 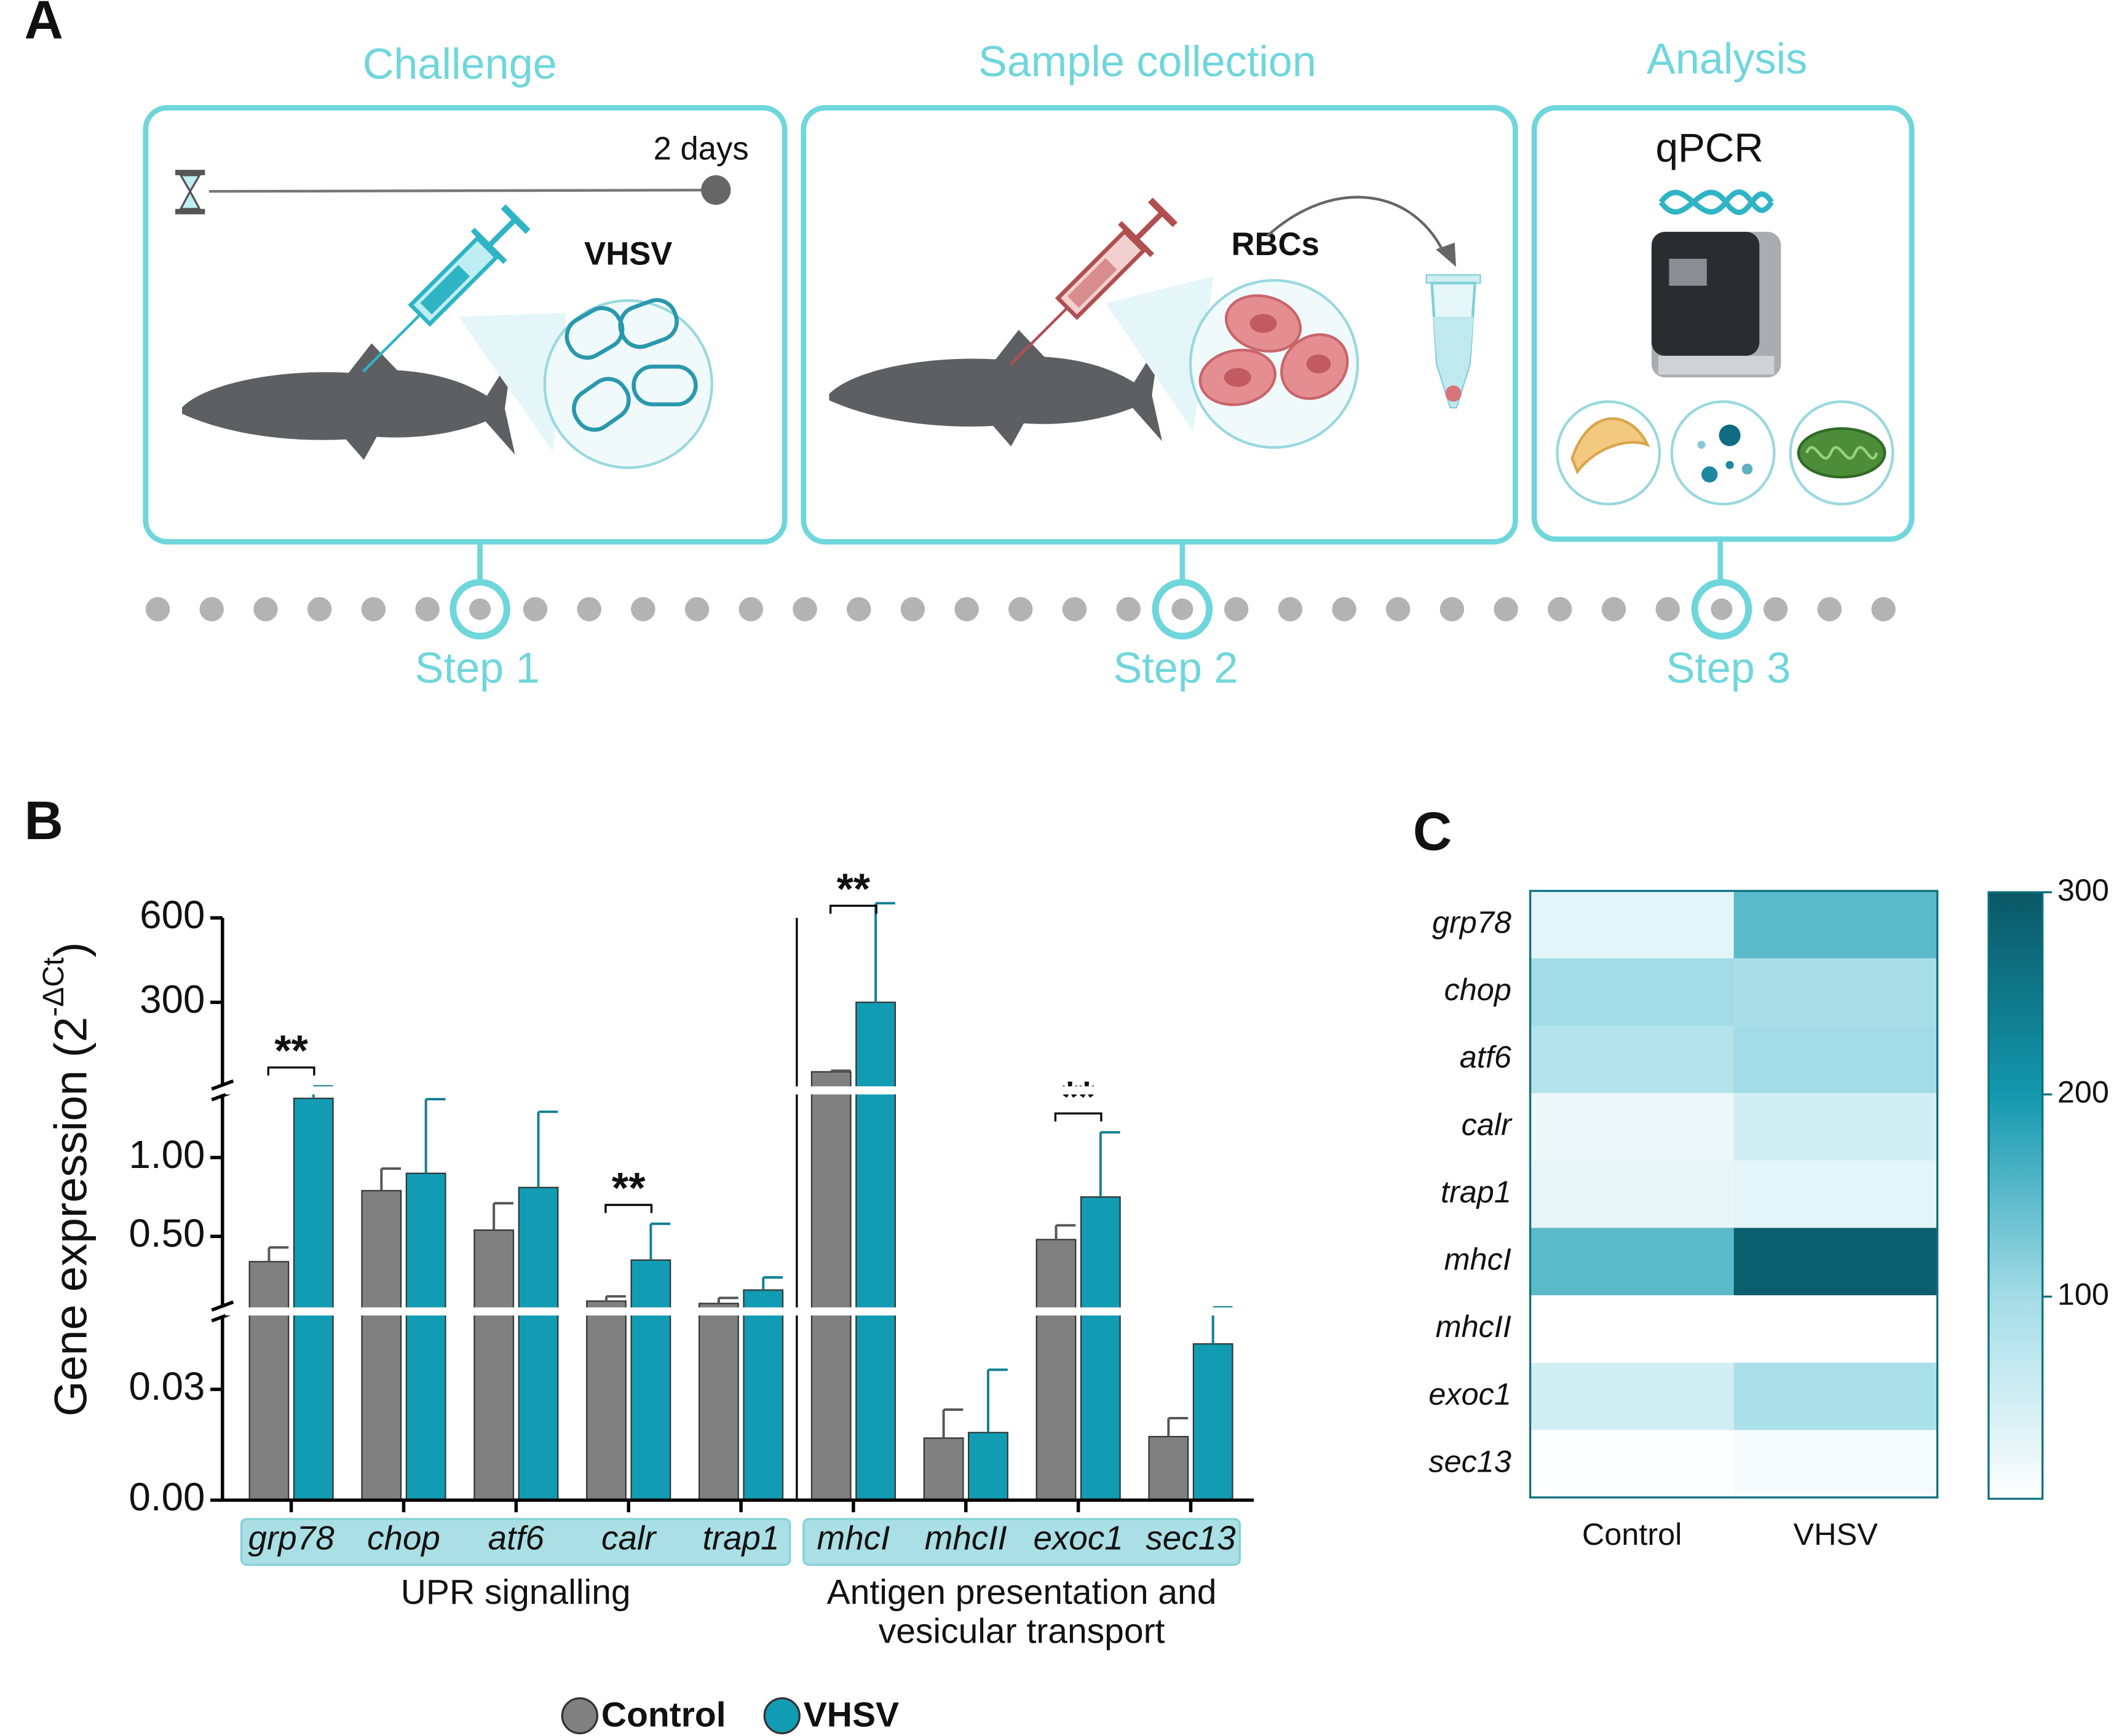 I want to click on fish, so click(x=348, y=401).